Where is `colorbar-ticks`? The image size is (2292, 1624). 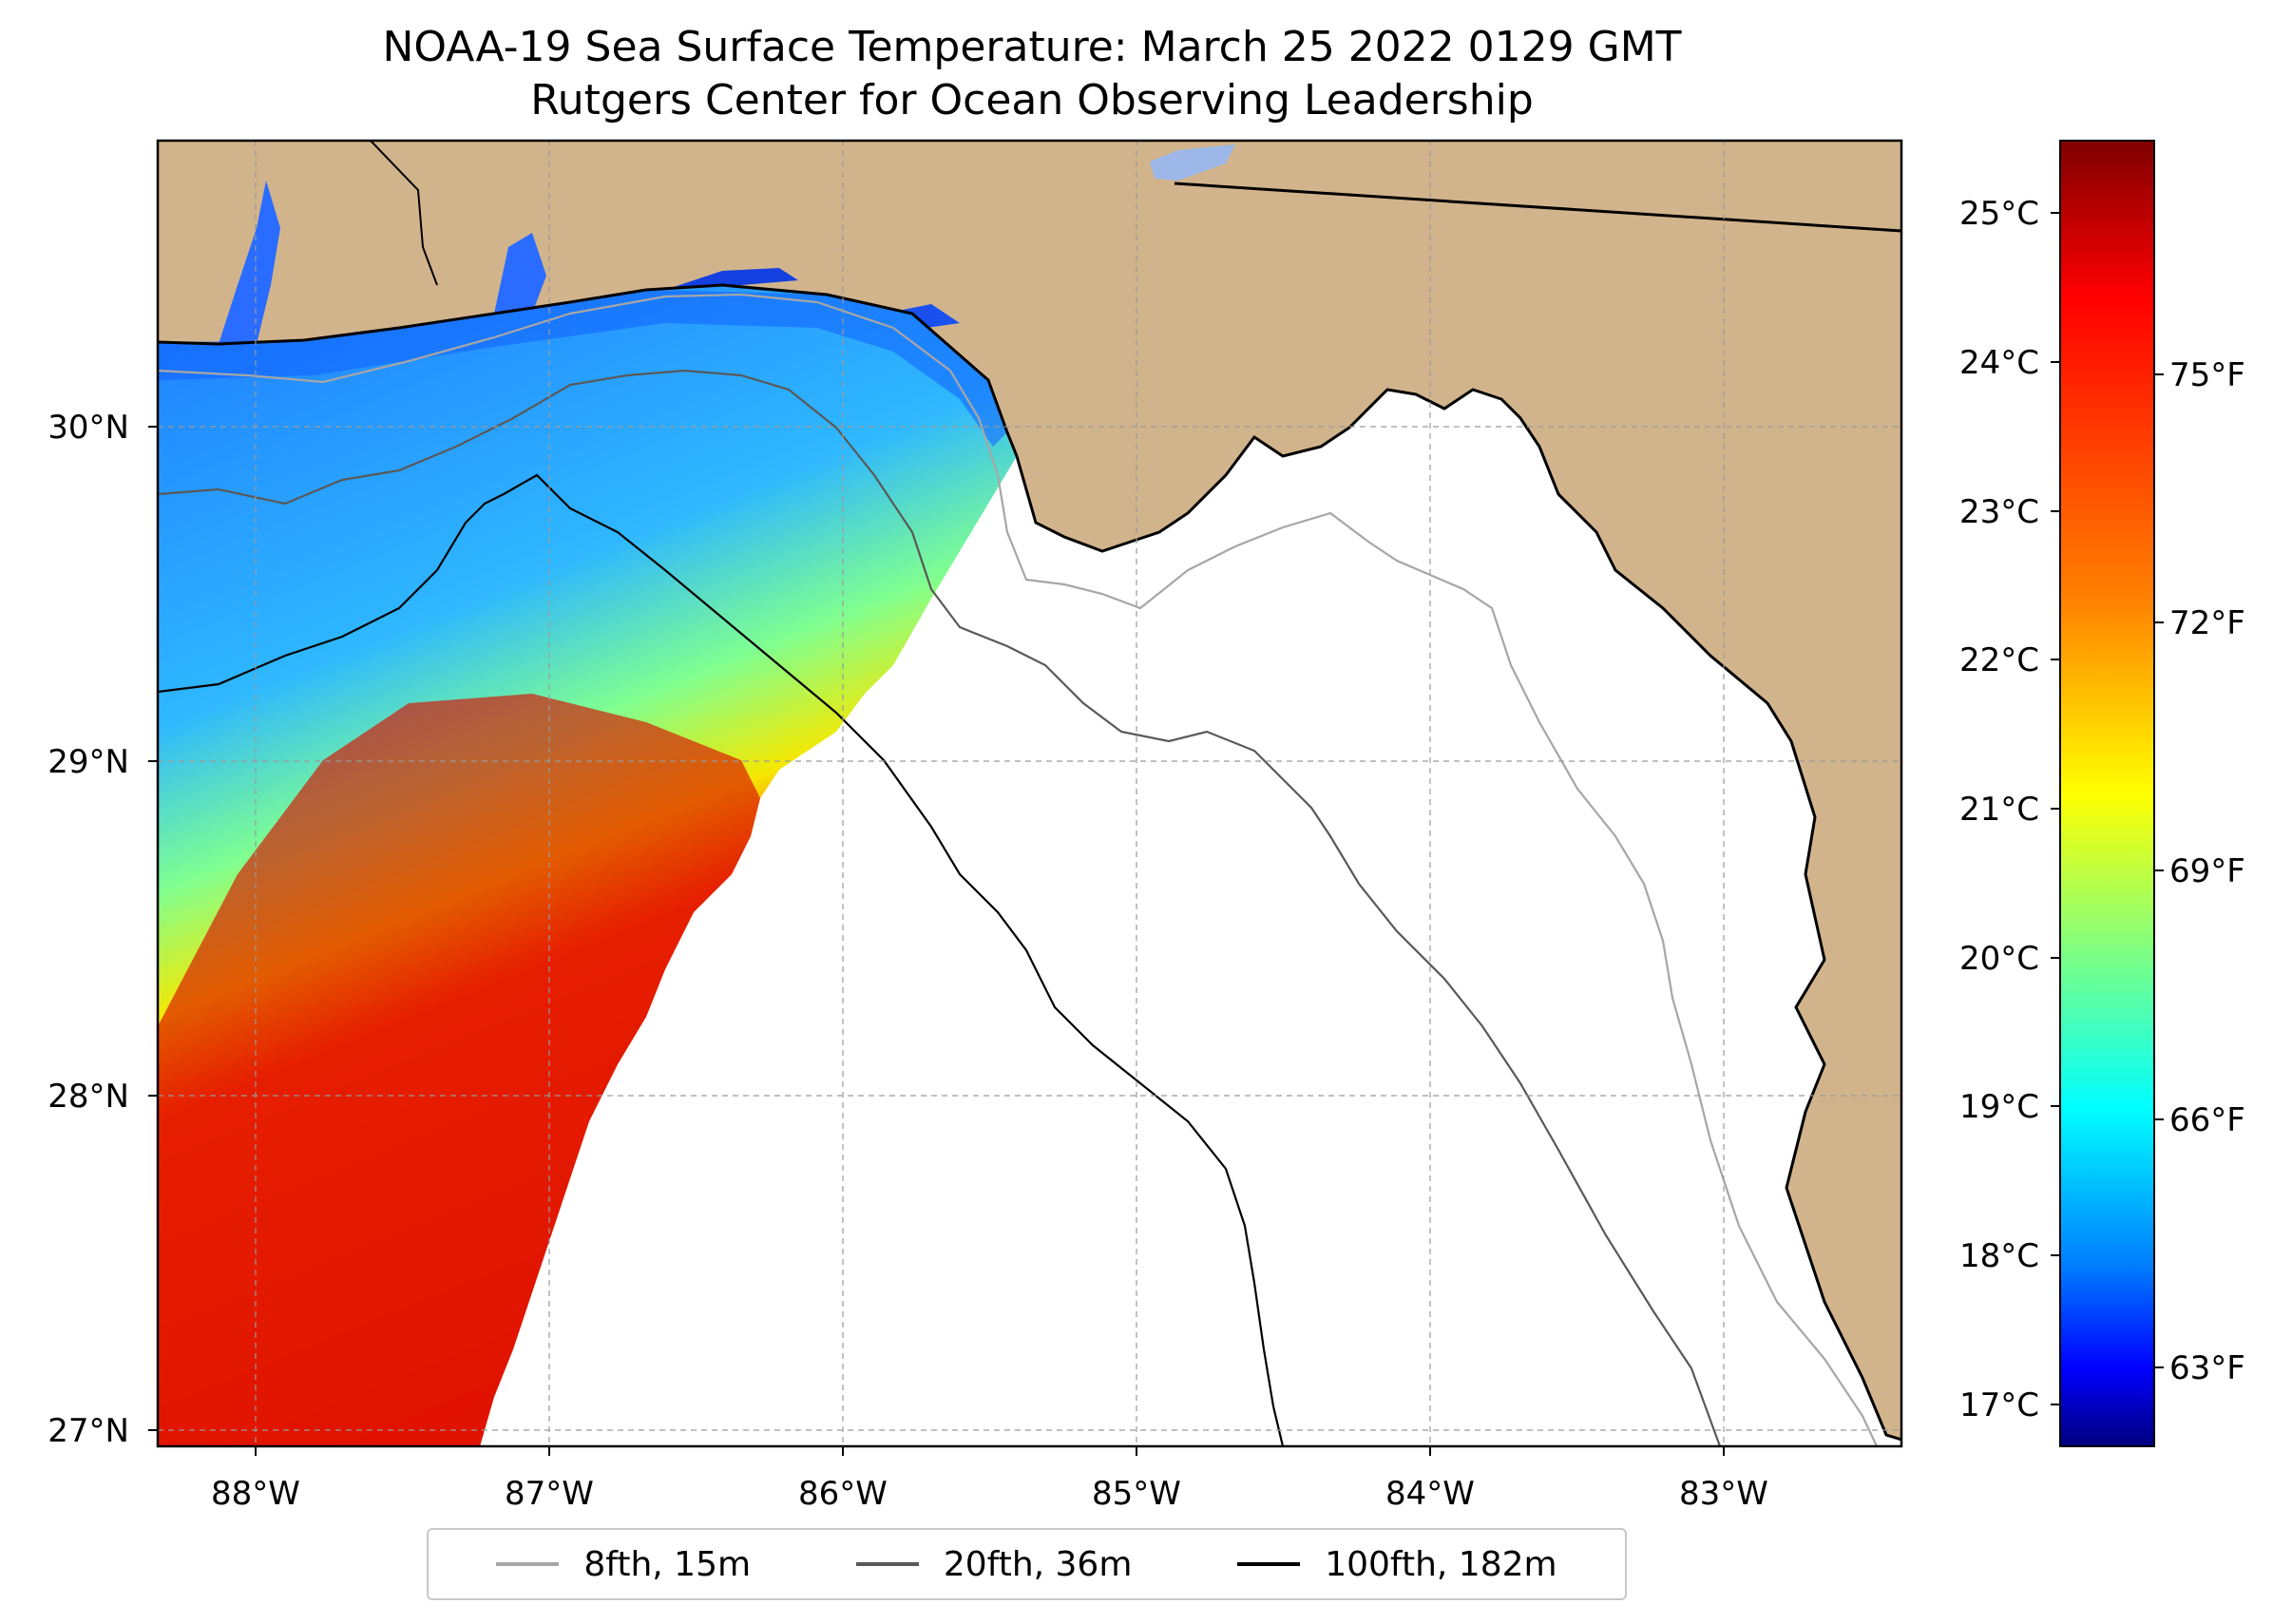 colorbar-ticks is located at coordinates (2107, 808).